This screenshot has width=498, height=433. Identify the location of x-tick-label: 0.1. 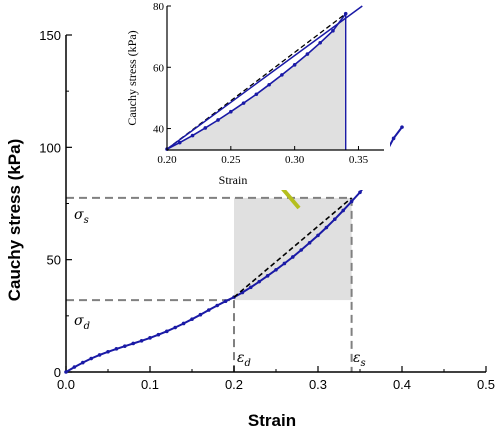
(150, 384).